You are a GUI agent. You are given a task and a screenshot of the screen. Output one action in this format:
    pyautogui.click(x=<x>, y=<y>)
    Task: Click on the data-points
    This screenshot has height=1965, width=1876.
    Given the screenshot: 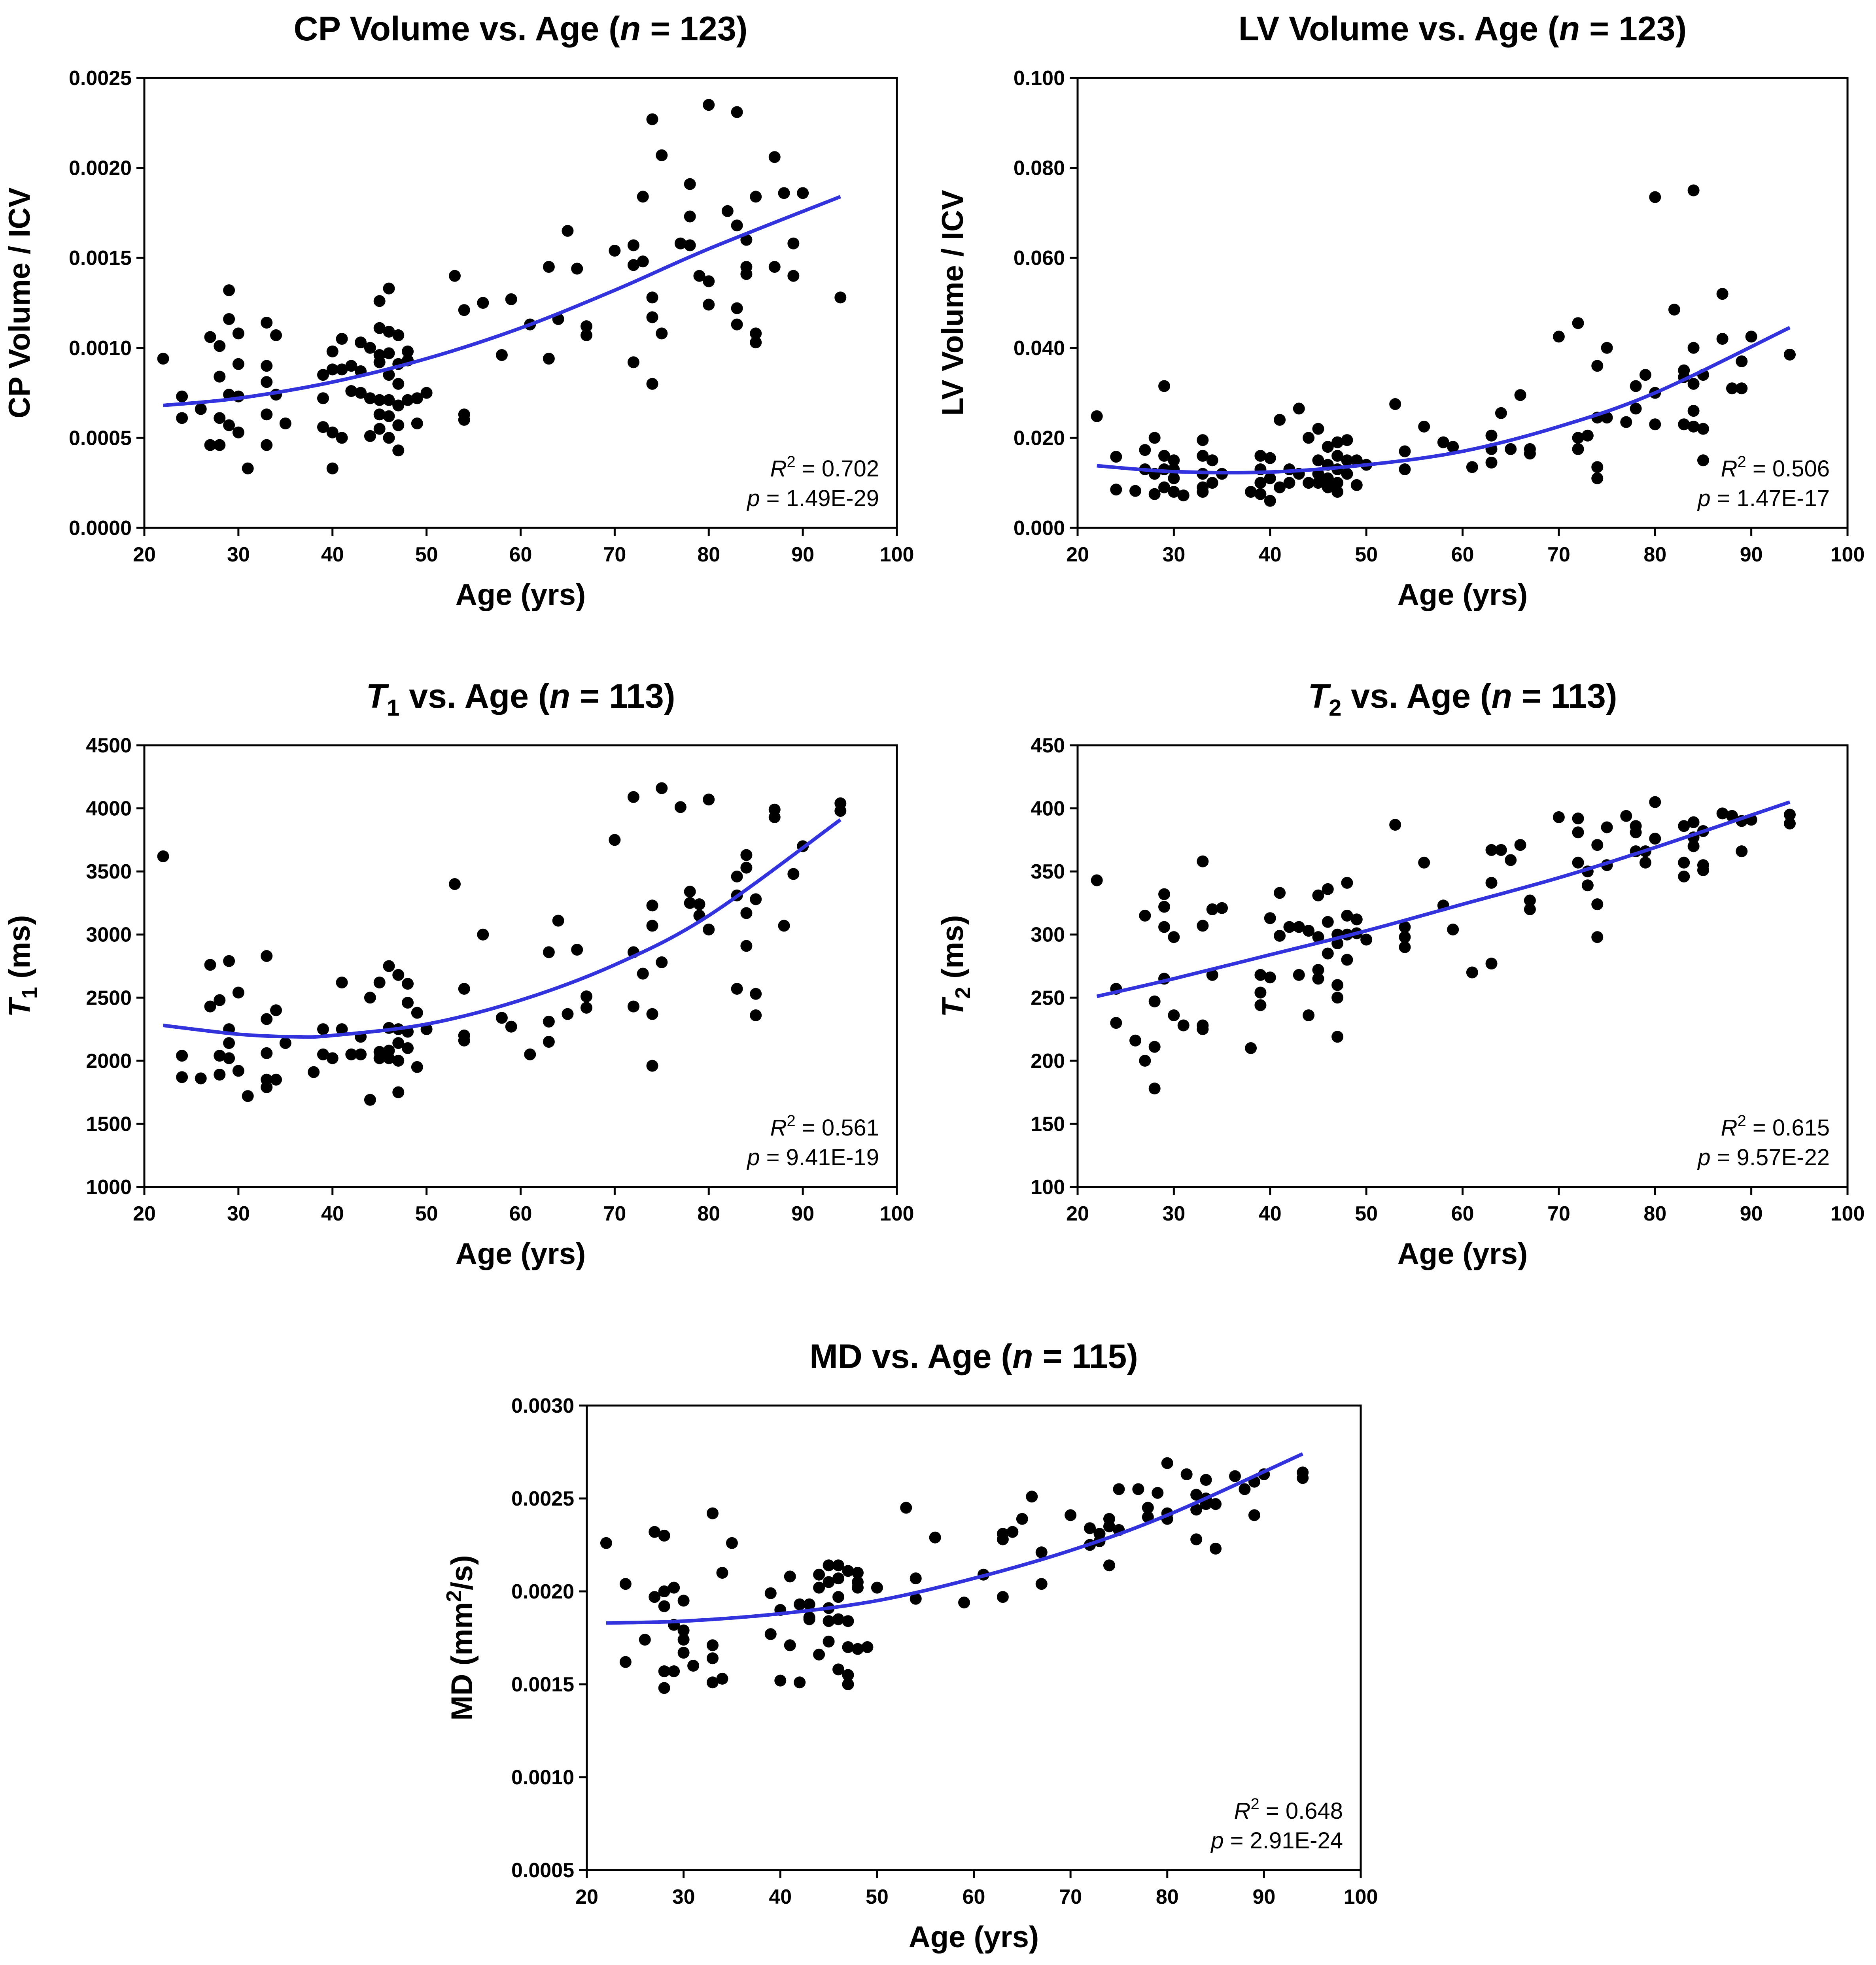 What is the action you would take?
    pyautogui.click(x=955, y=1575)
    